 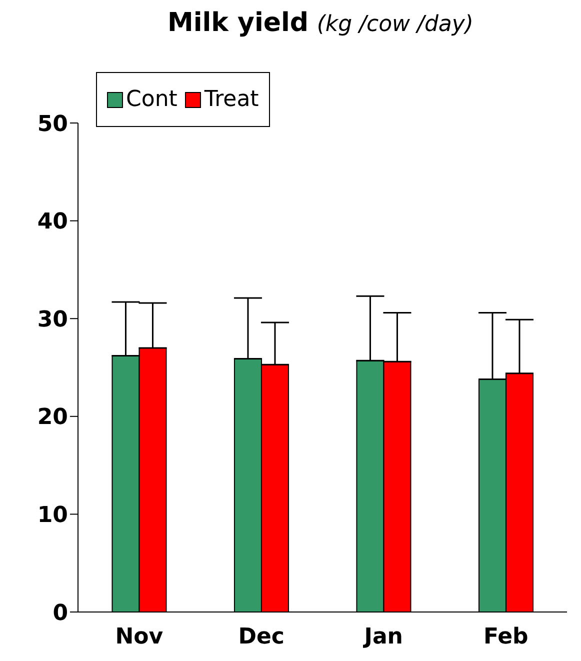 I want to click on y-tick-label: 10, so click(x=52, y=515).